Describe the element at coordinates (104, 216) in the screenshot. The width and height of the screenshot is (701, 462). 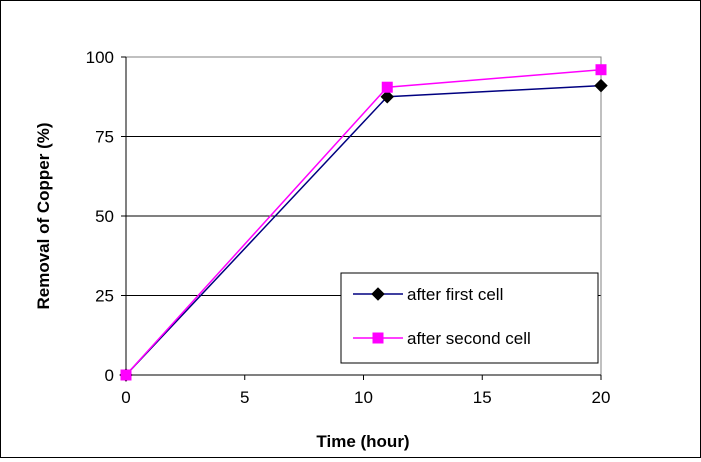
I see `y-tick-label: 50` at that location.